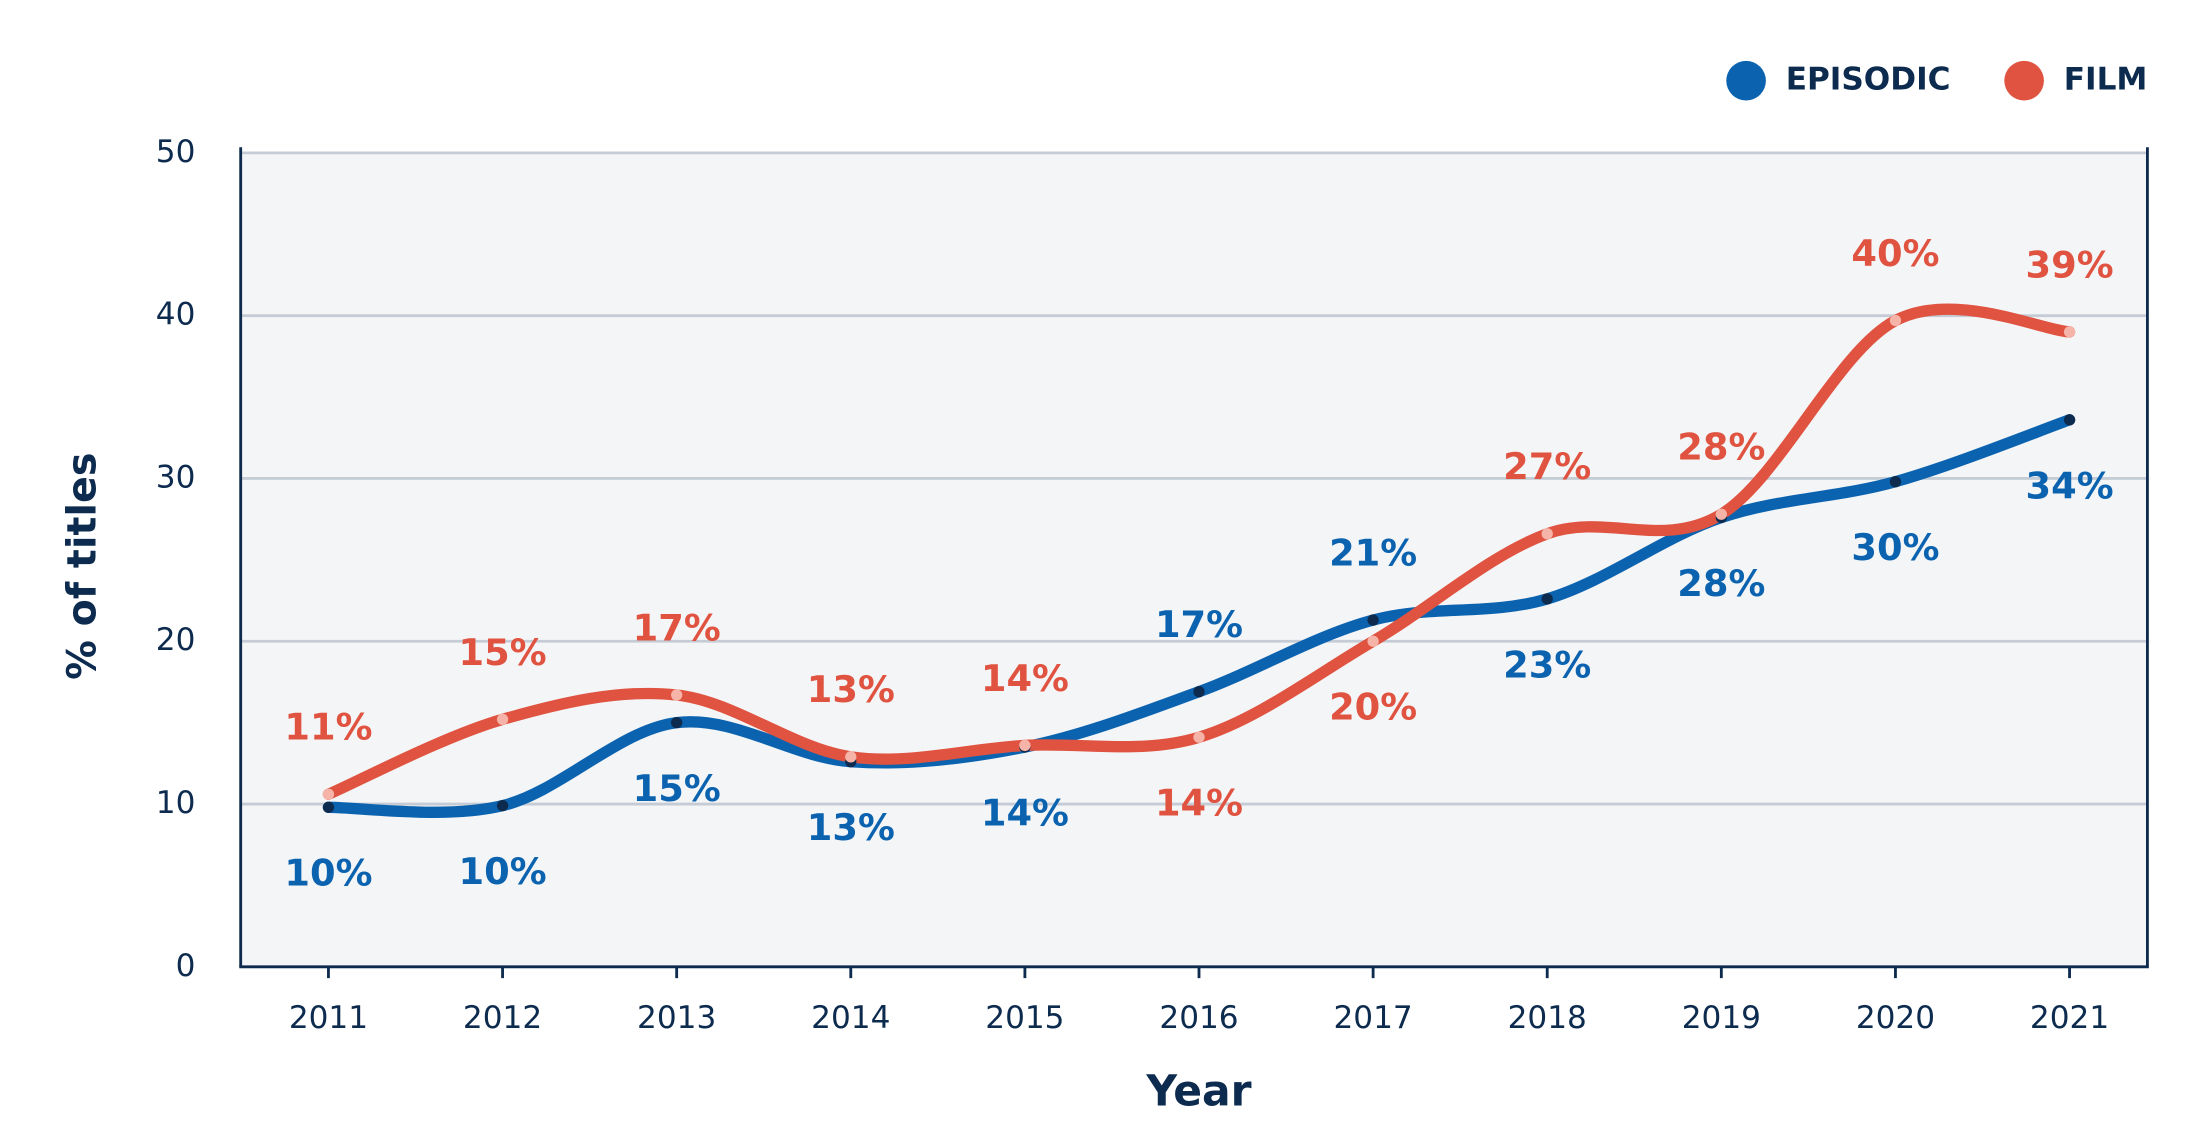 Image resolution: width=2197 pixels, height=1148 pixels. Describe the element at coordinates (176, 803) in the screenshot. I see `y-tick-label: 10` at that location.